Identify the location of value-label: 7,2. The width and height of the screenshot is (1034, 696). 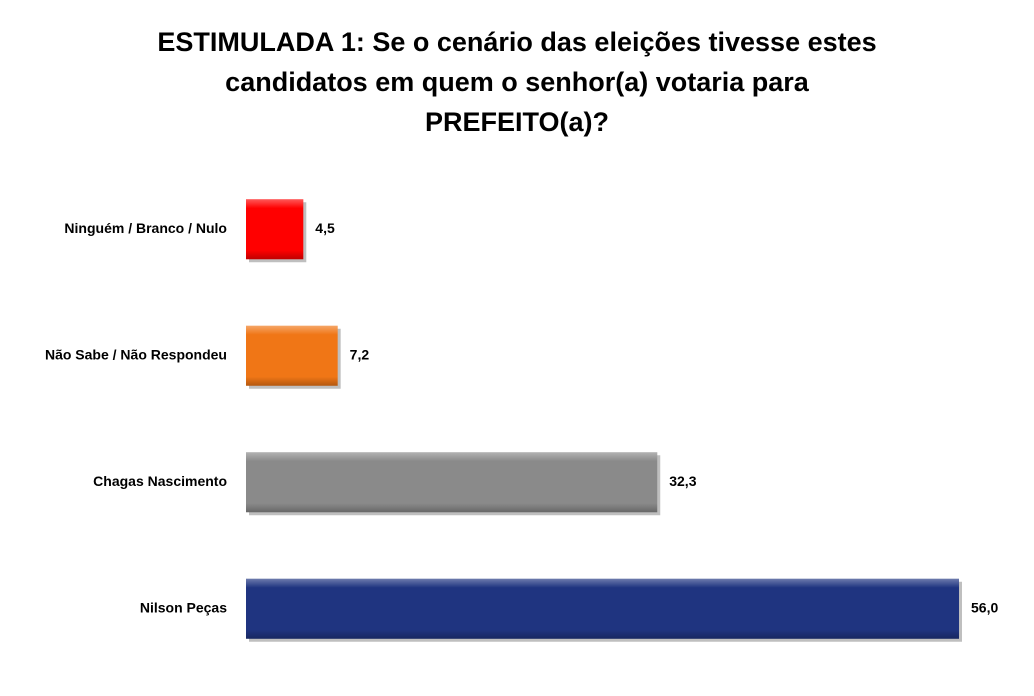
(360, 354).